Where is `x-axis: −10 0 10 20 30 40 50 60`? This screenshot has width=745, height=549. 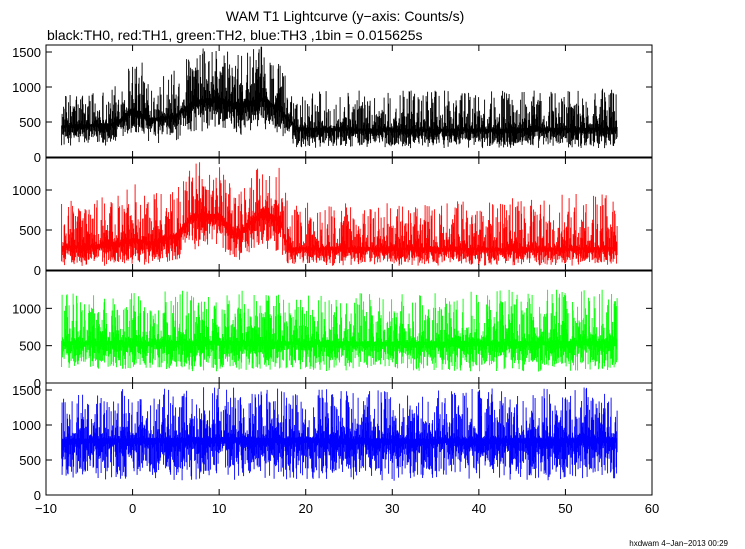
x-axis: −10 0 10 20 30 40 50 60 is located at coordinates (347, 508).